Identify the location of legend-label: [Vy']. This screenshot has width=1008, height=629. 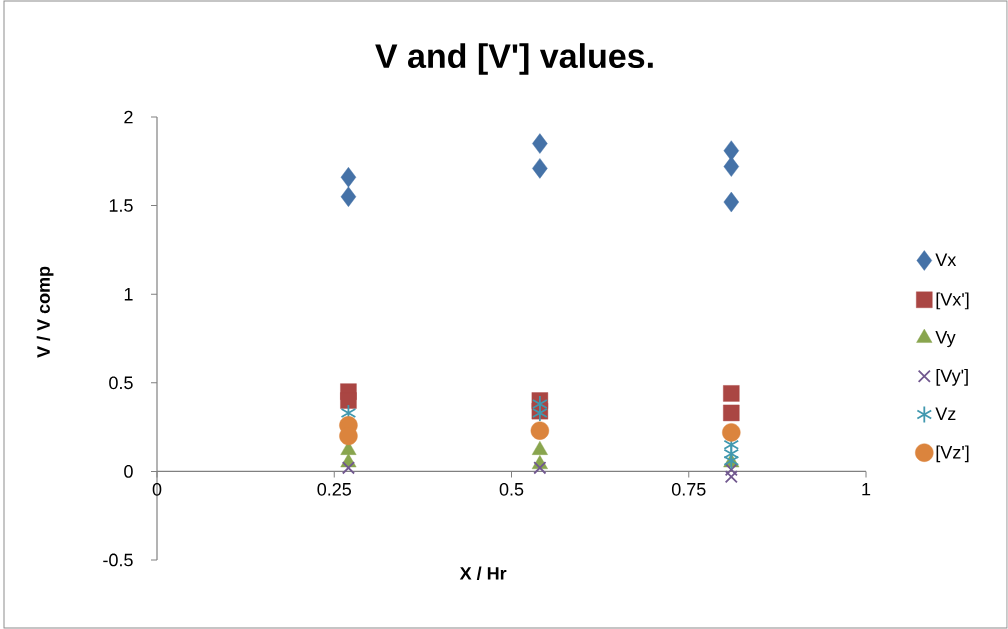
(952, 377).